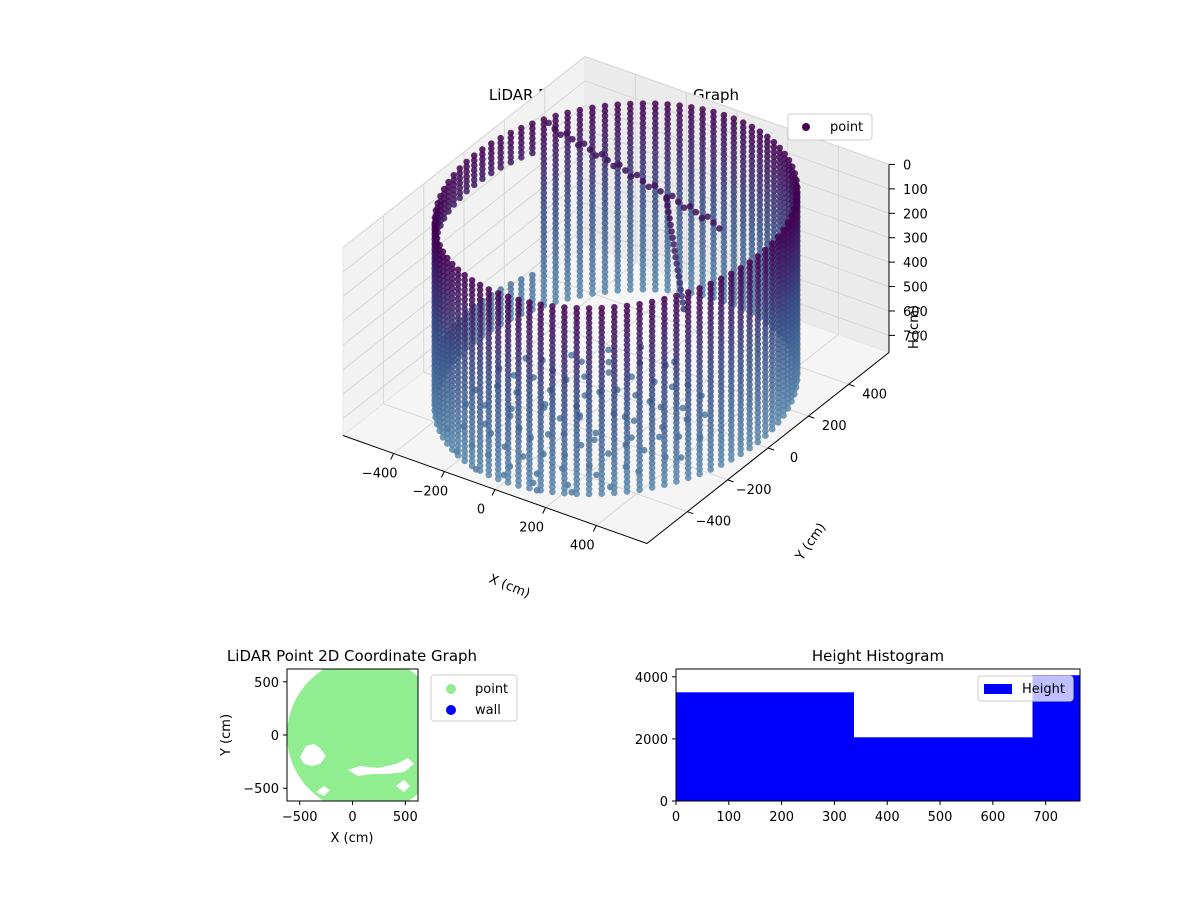  I want to click on point-cloud-disk, so click(352, 735).